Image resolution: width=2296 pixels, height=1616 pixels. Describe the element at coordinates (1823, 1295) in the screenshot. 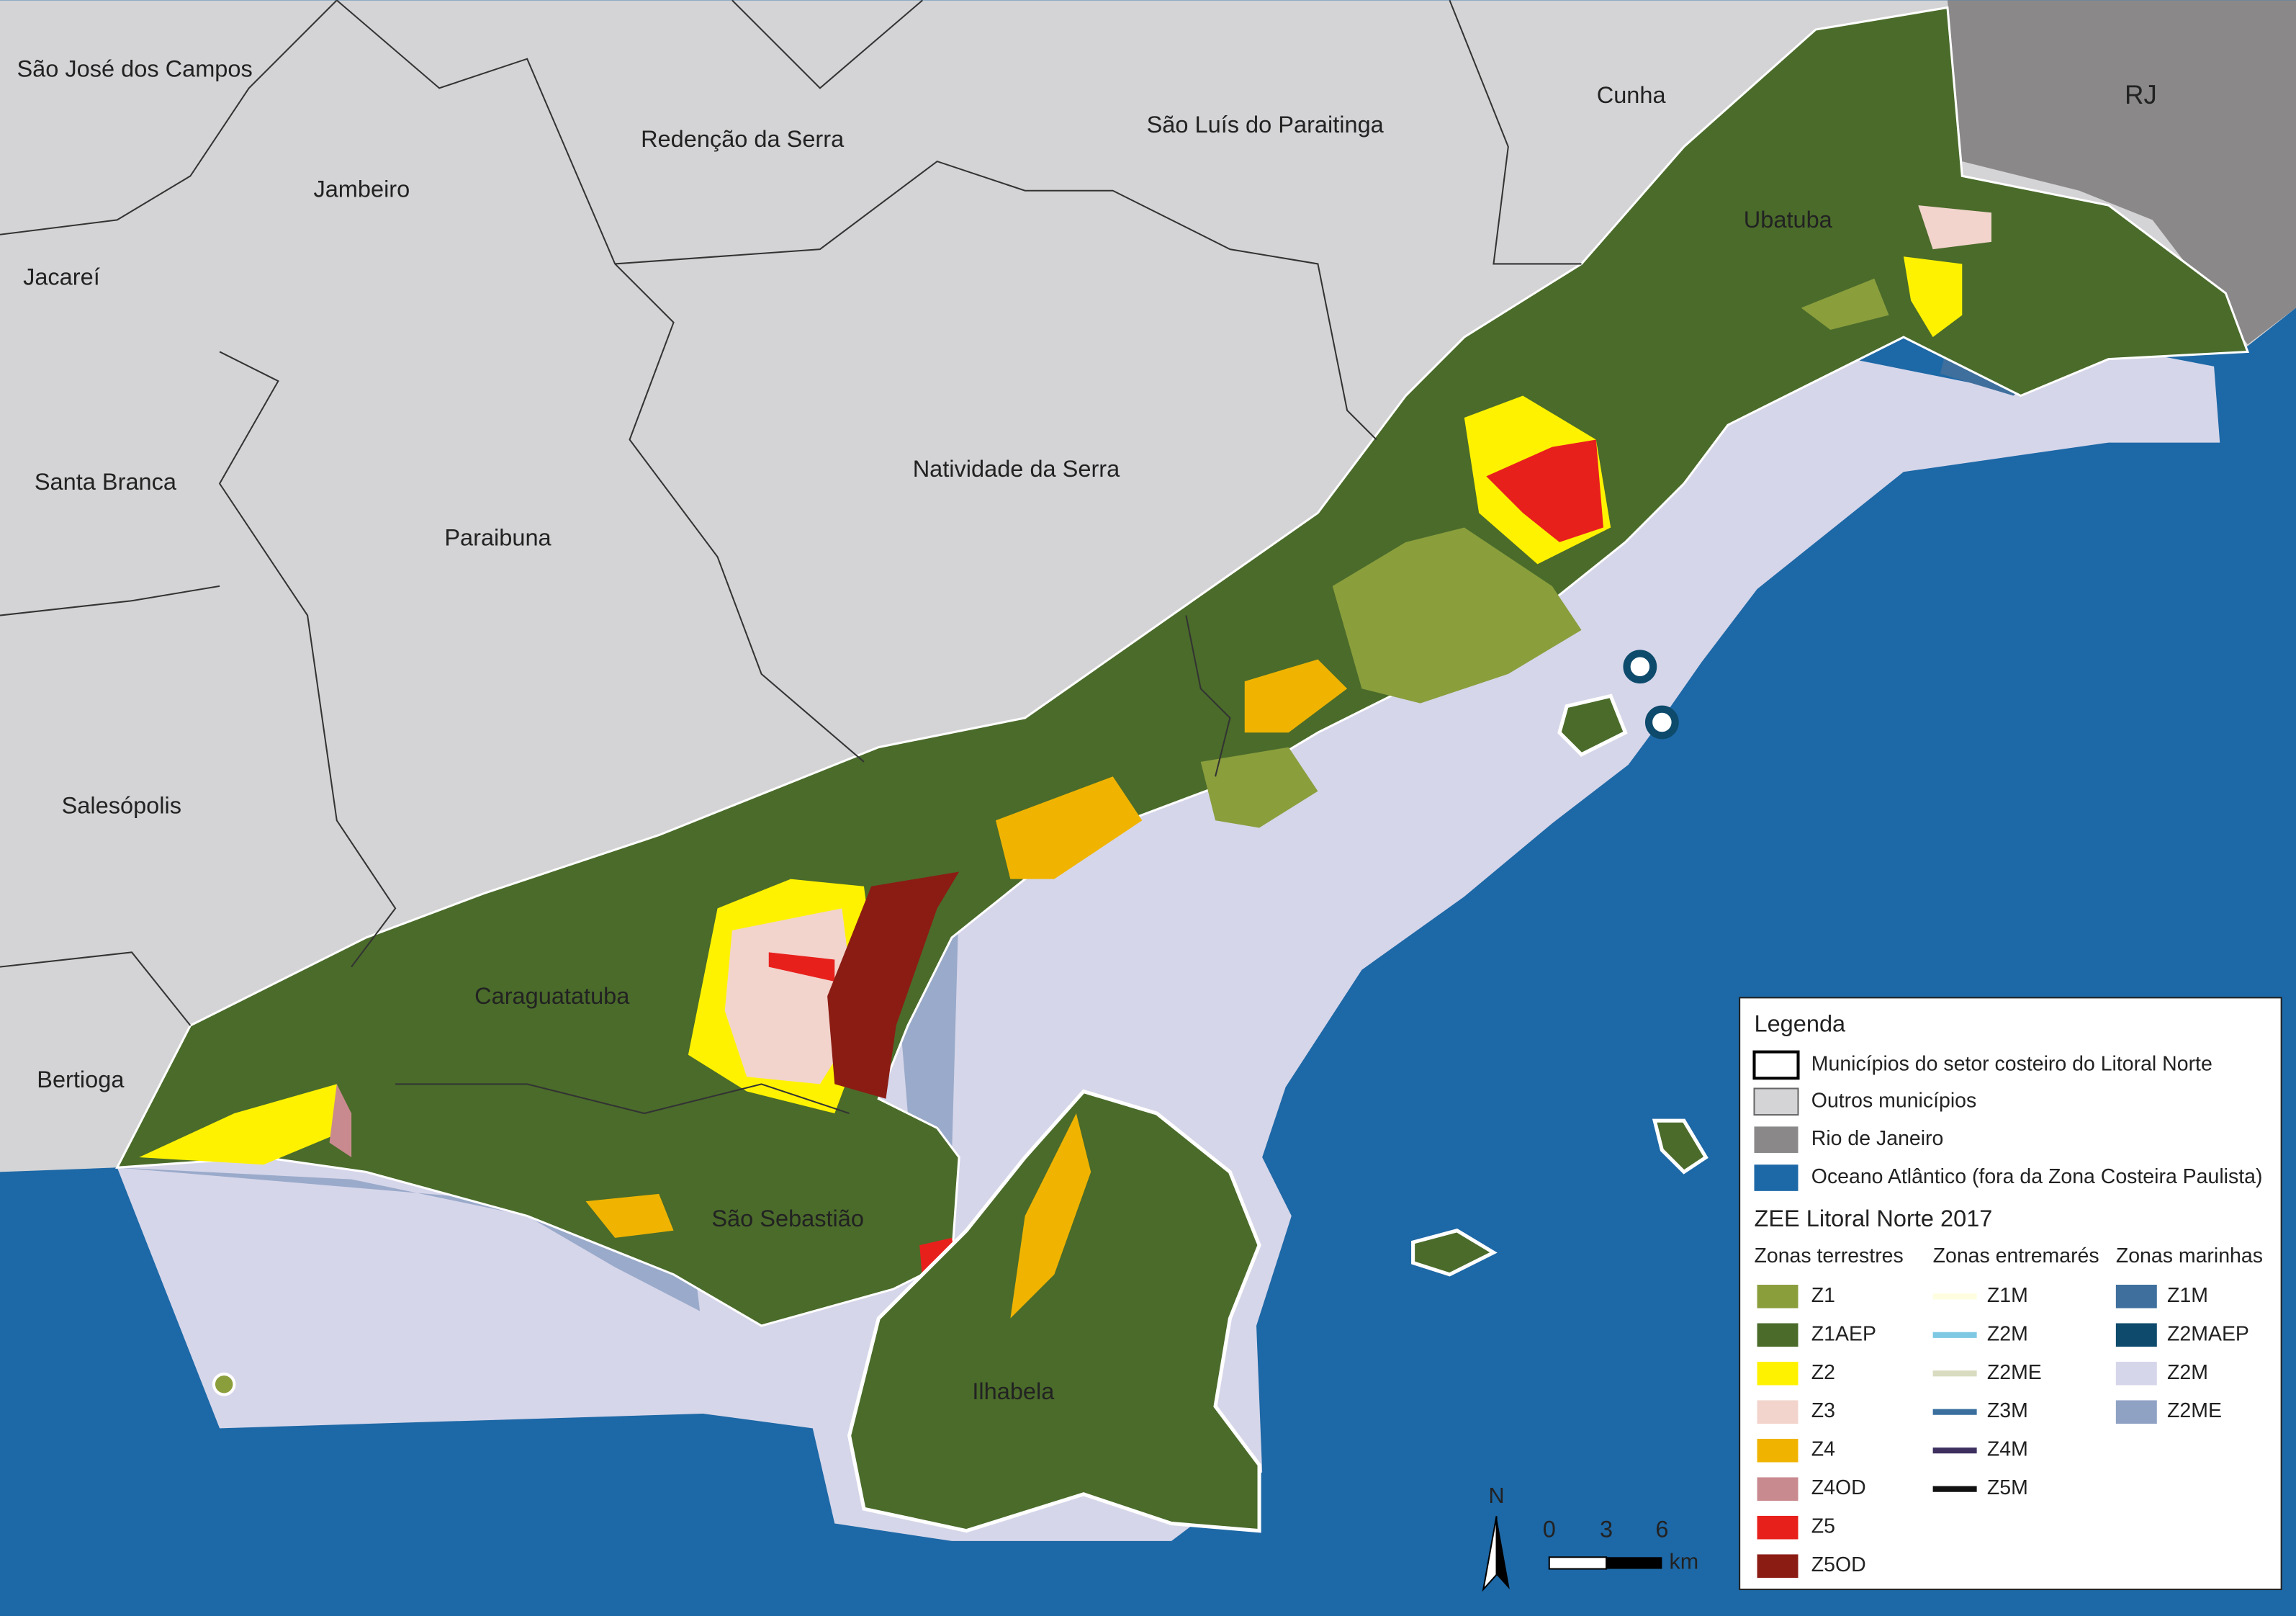

I see `legend-label: Z1` at that location.